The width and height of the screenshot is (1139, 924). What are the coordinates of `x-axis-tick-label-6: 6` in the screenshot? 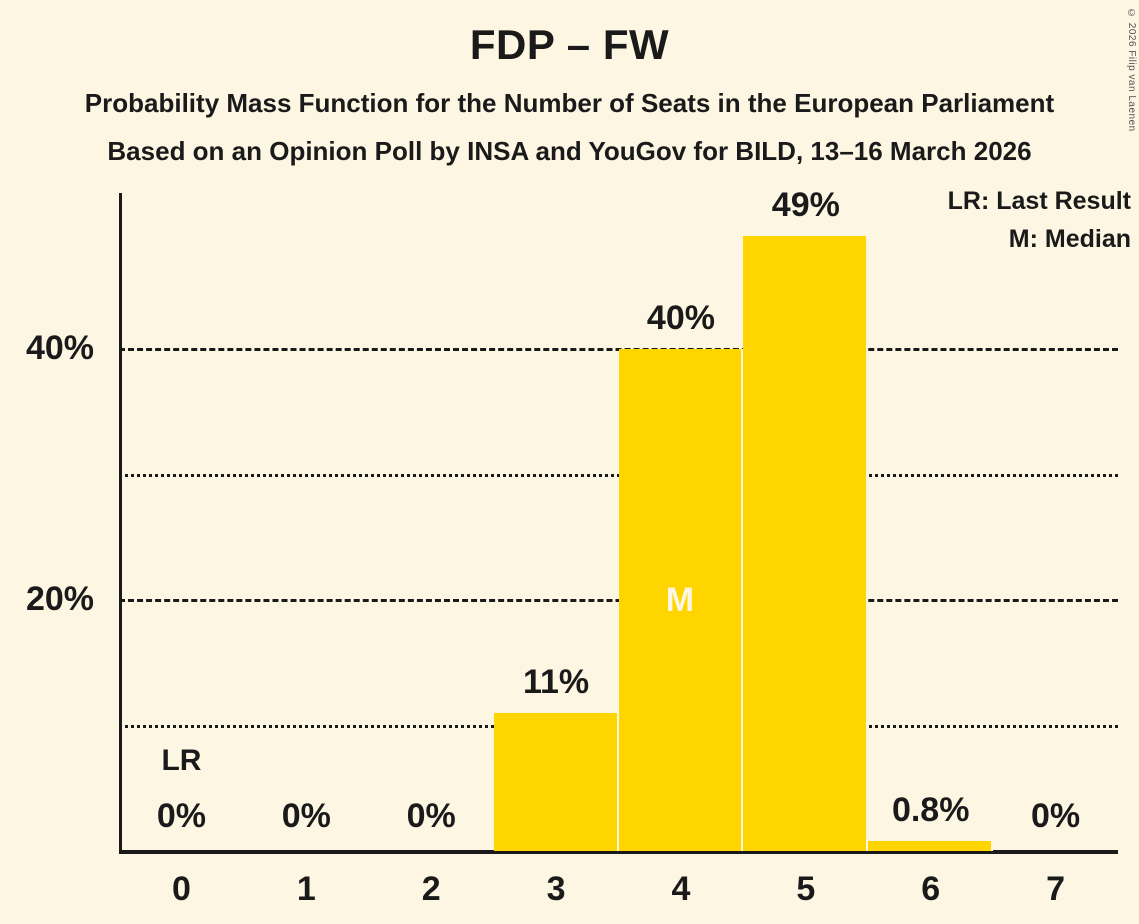 It's located at (931, 889).